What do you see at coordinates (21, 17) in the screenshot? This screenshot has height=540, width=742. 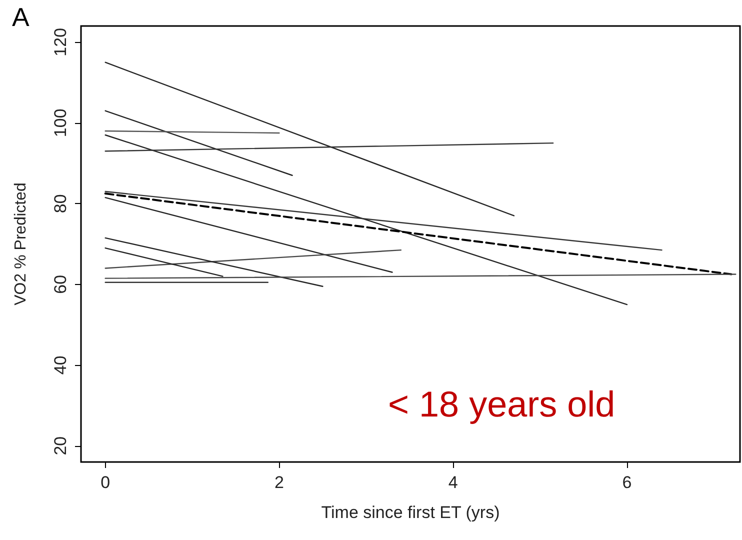 I see `text: A` at bounding box center [21, 17].